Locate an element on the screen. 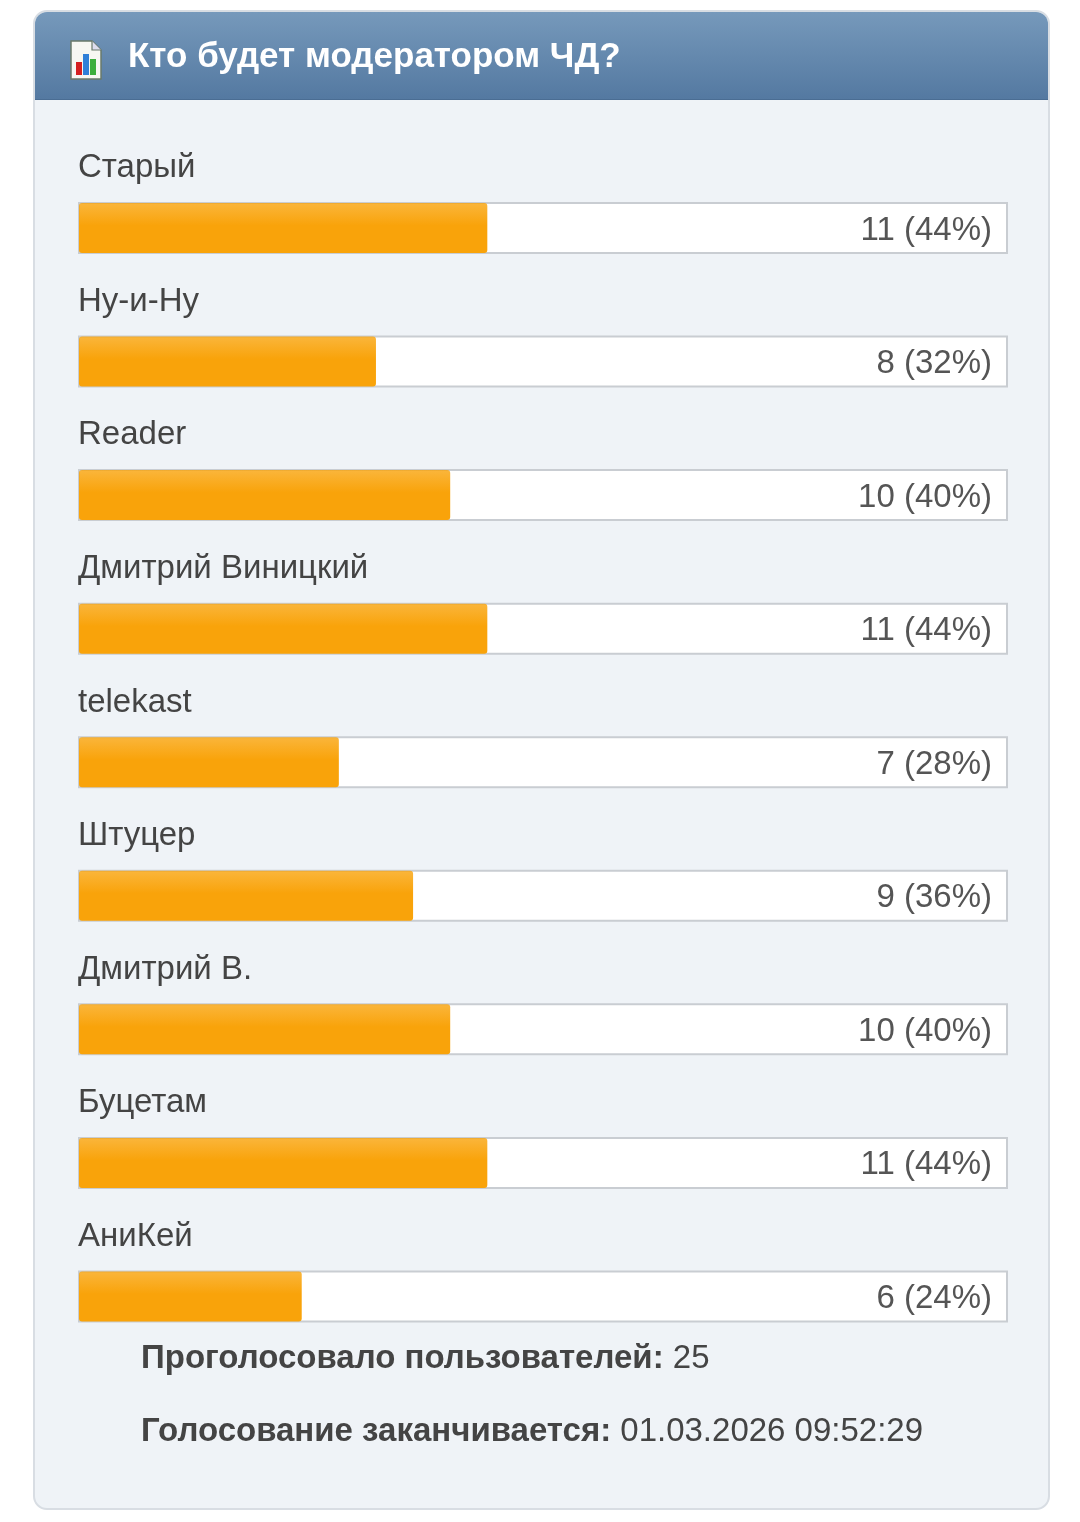 This screenshot has height=1522, width=1080. data-label: 8 (32%) is located at coordinates (934, 362).